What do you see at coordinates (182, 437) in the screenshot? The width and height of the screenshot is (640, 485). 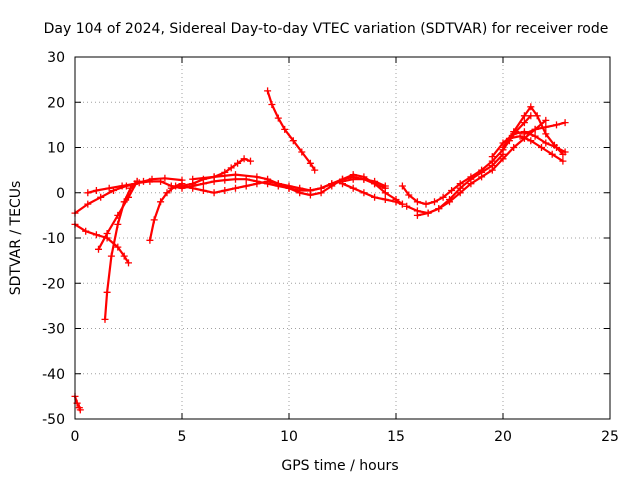 I see `x-tick-label: 5` at bounding box center [182, 437].